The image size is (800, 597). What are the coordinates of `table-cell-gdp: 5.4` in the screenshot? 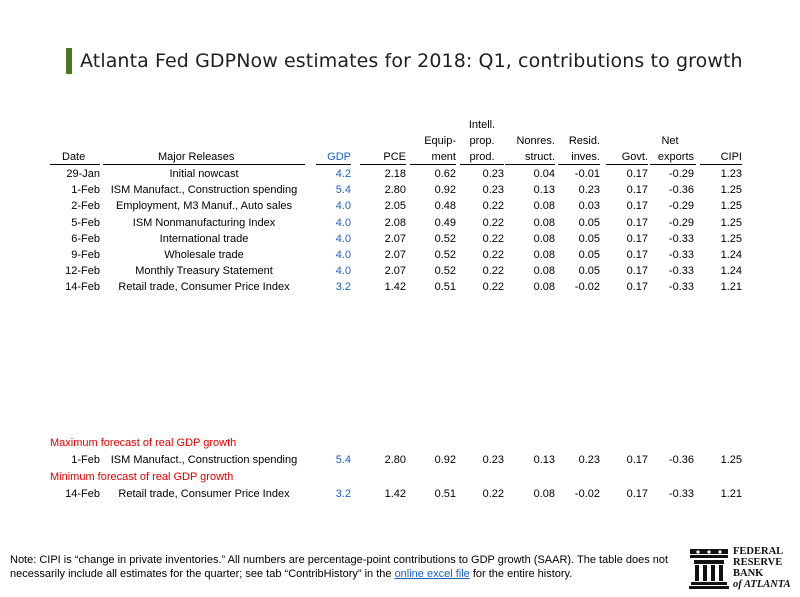 It's located at (343, 190).